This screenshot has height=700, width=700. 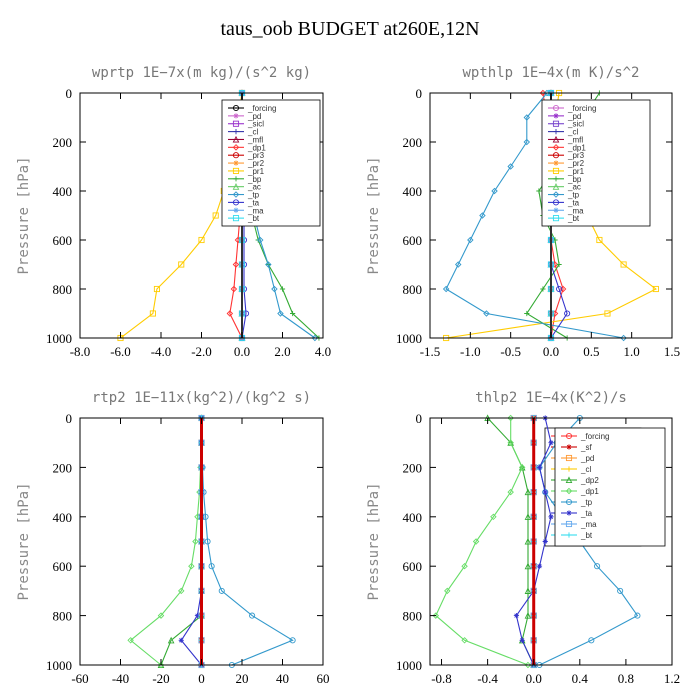 What do you see at coordinates (323, 678) in the screenshot?
I see `x-tick-label: 60` at bounding box center [323, 678].